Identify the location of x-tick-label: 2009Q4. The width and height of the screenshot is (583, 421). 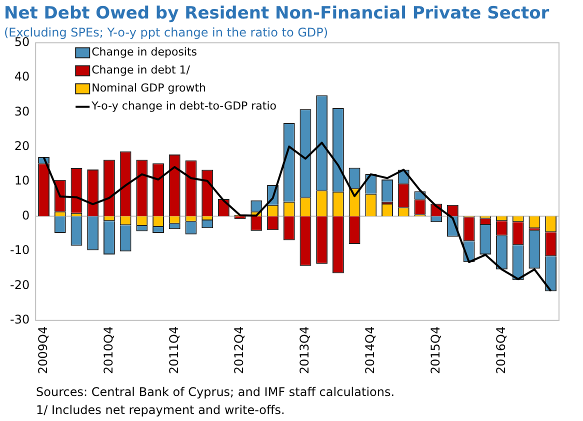
(43, 350).